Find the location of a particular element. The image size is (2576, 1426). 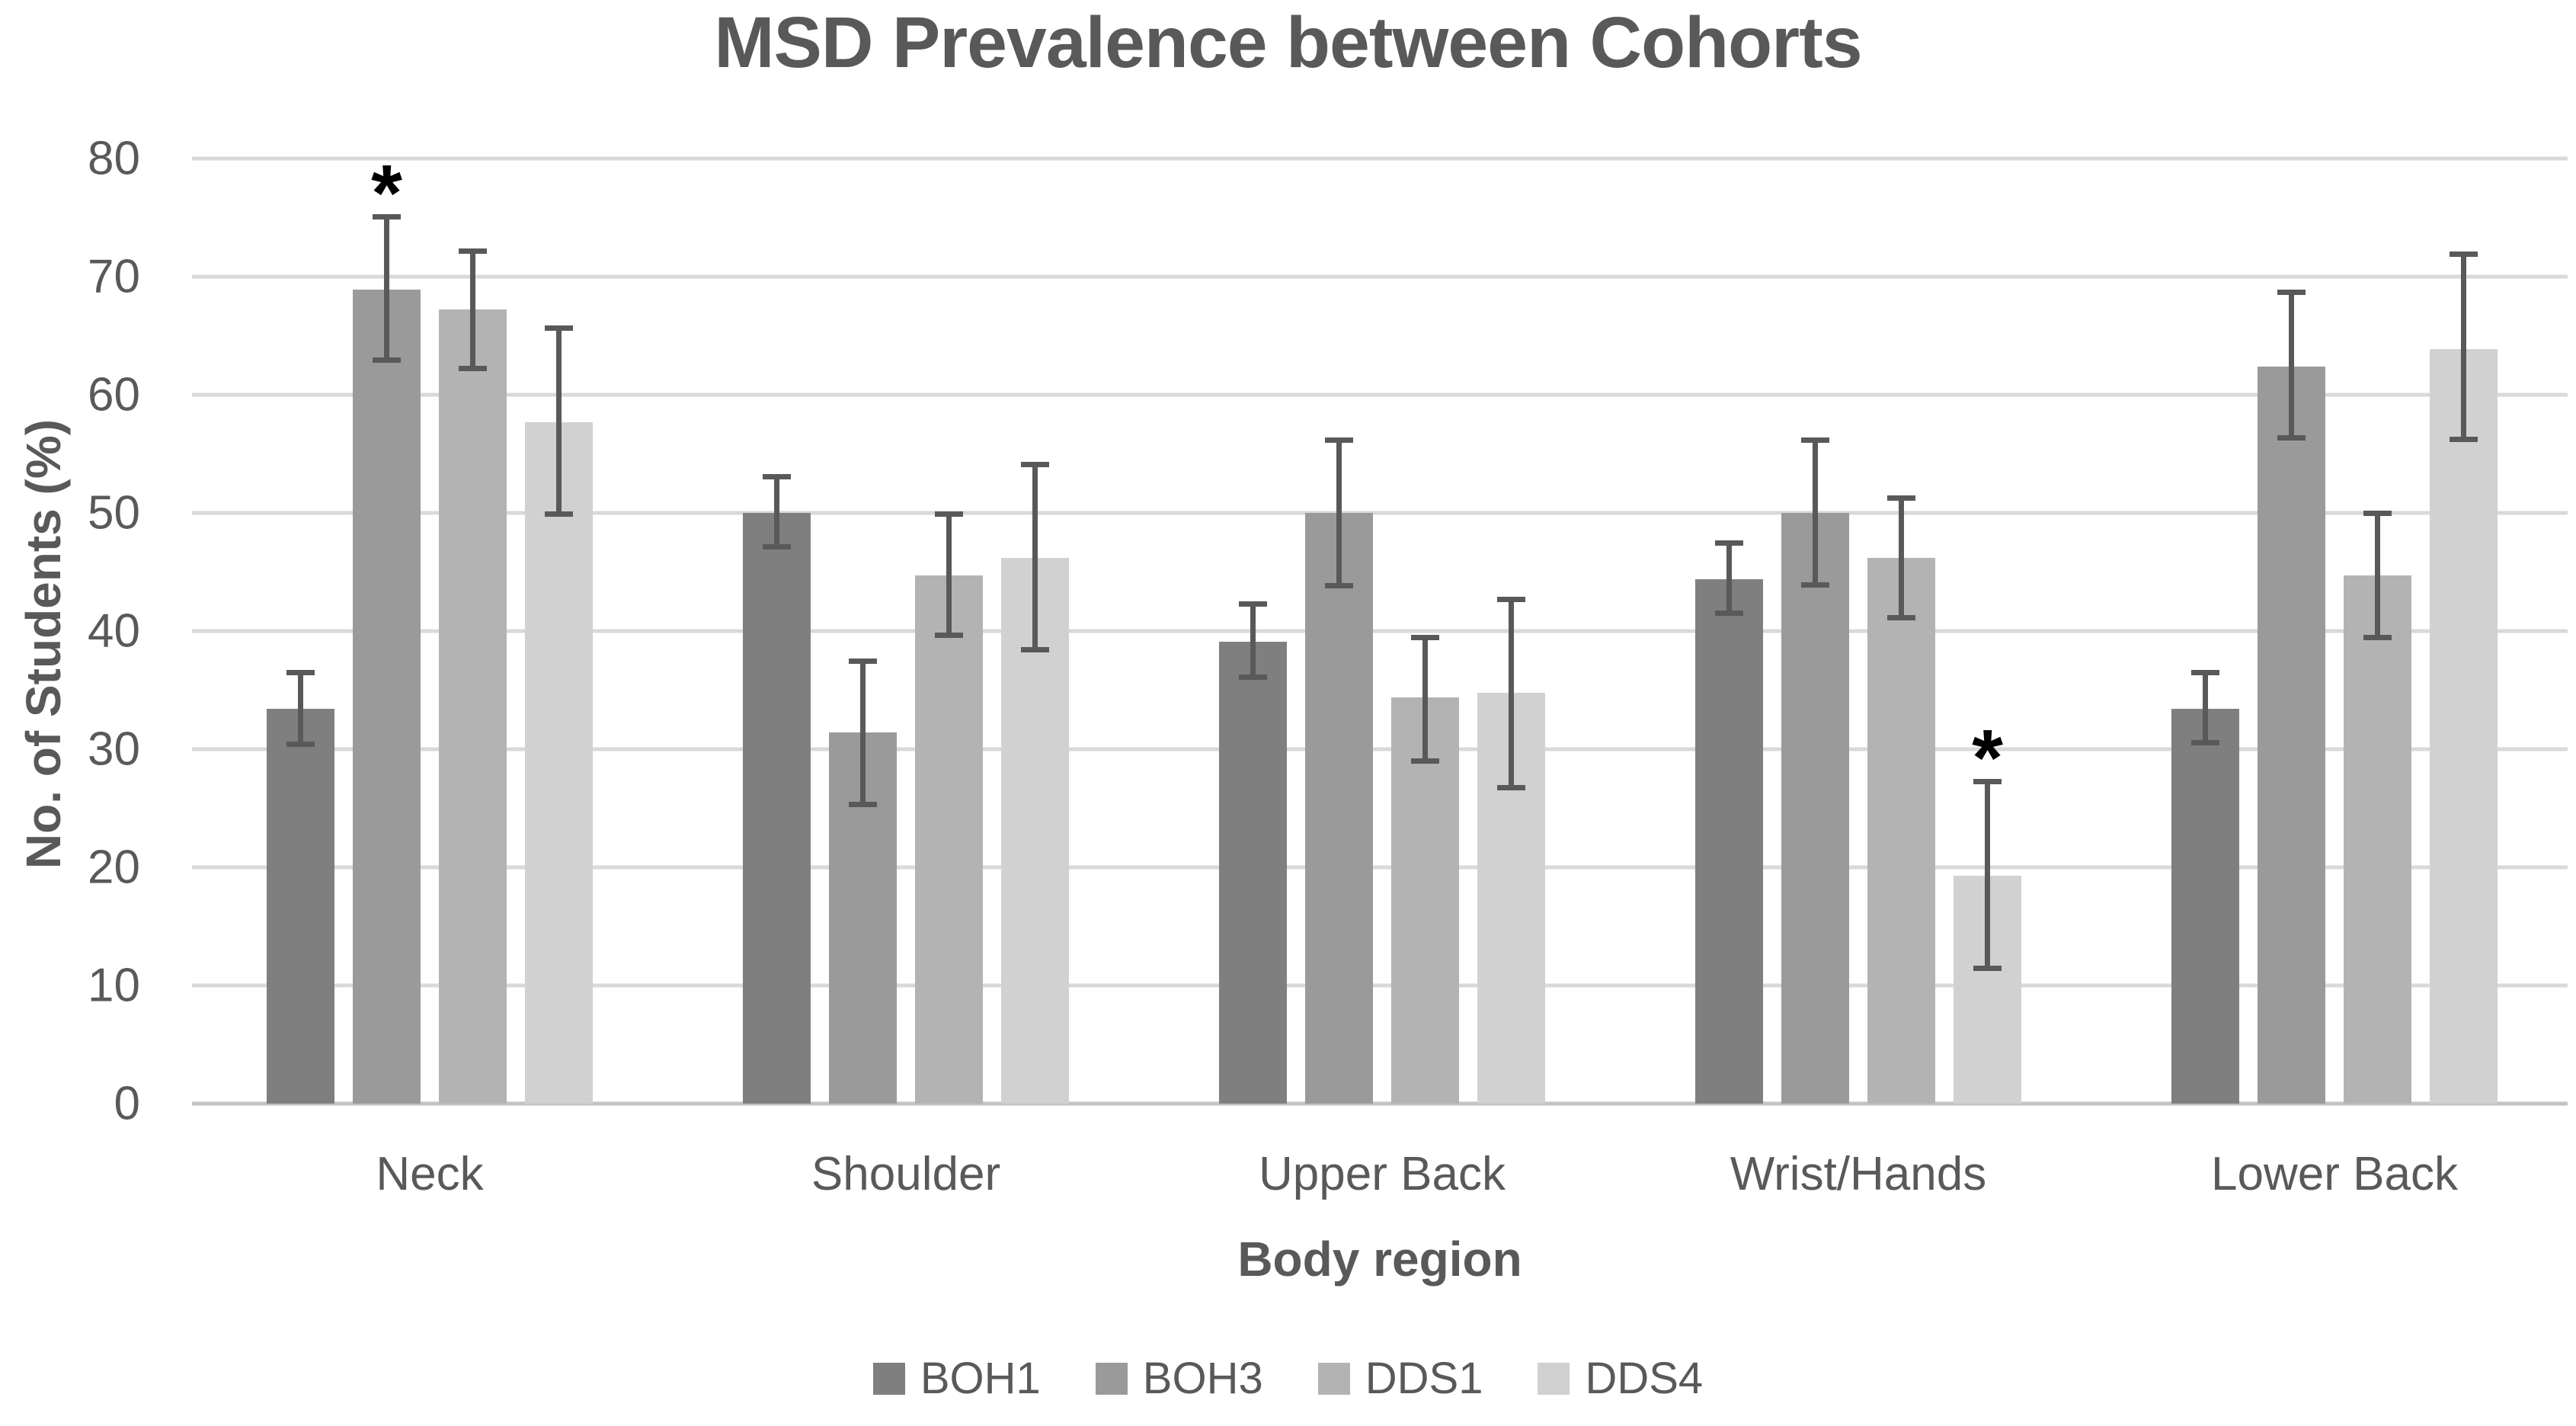

y-tick-label-30: 30 is located at coordinates (114, 749).